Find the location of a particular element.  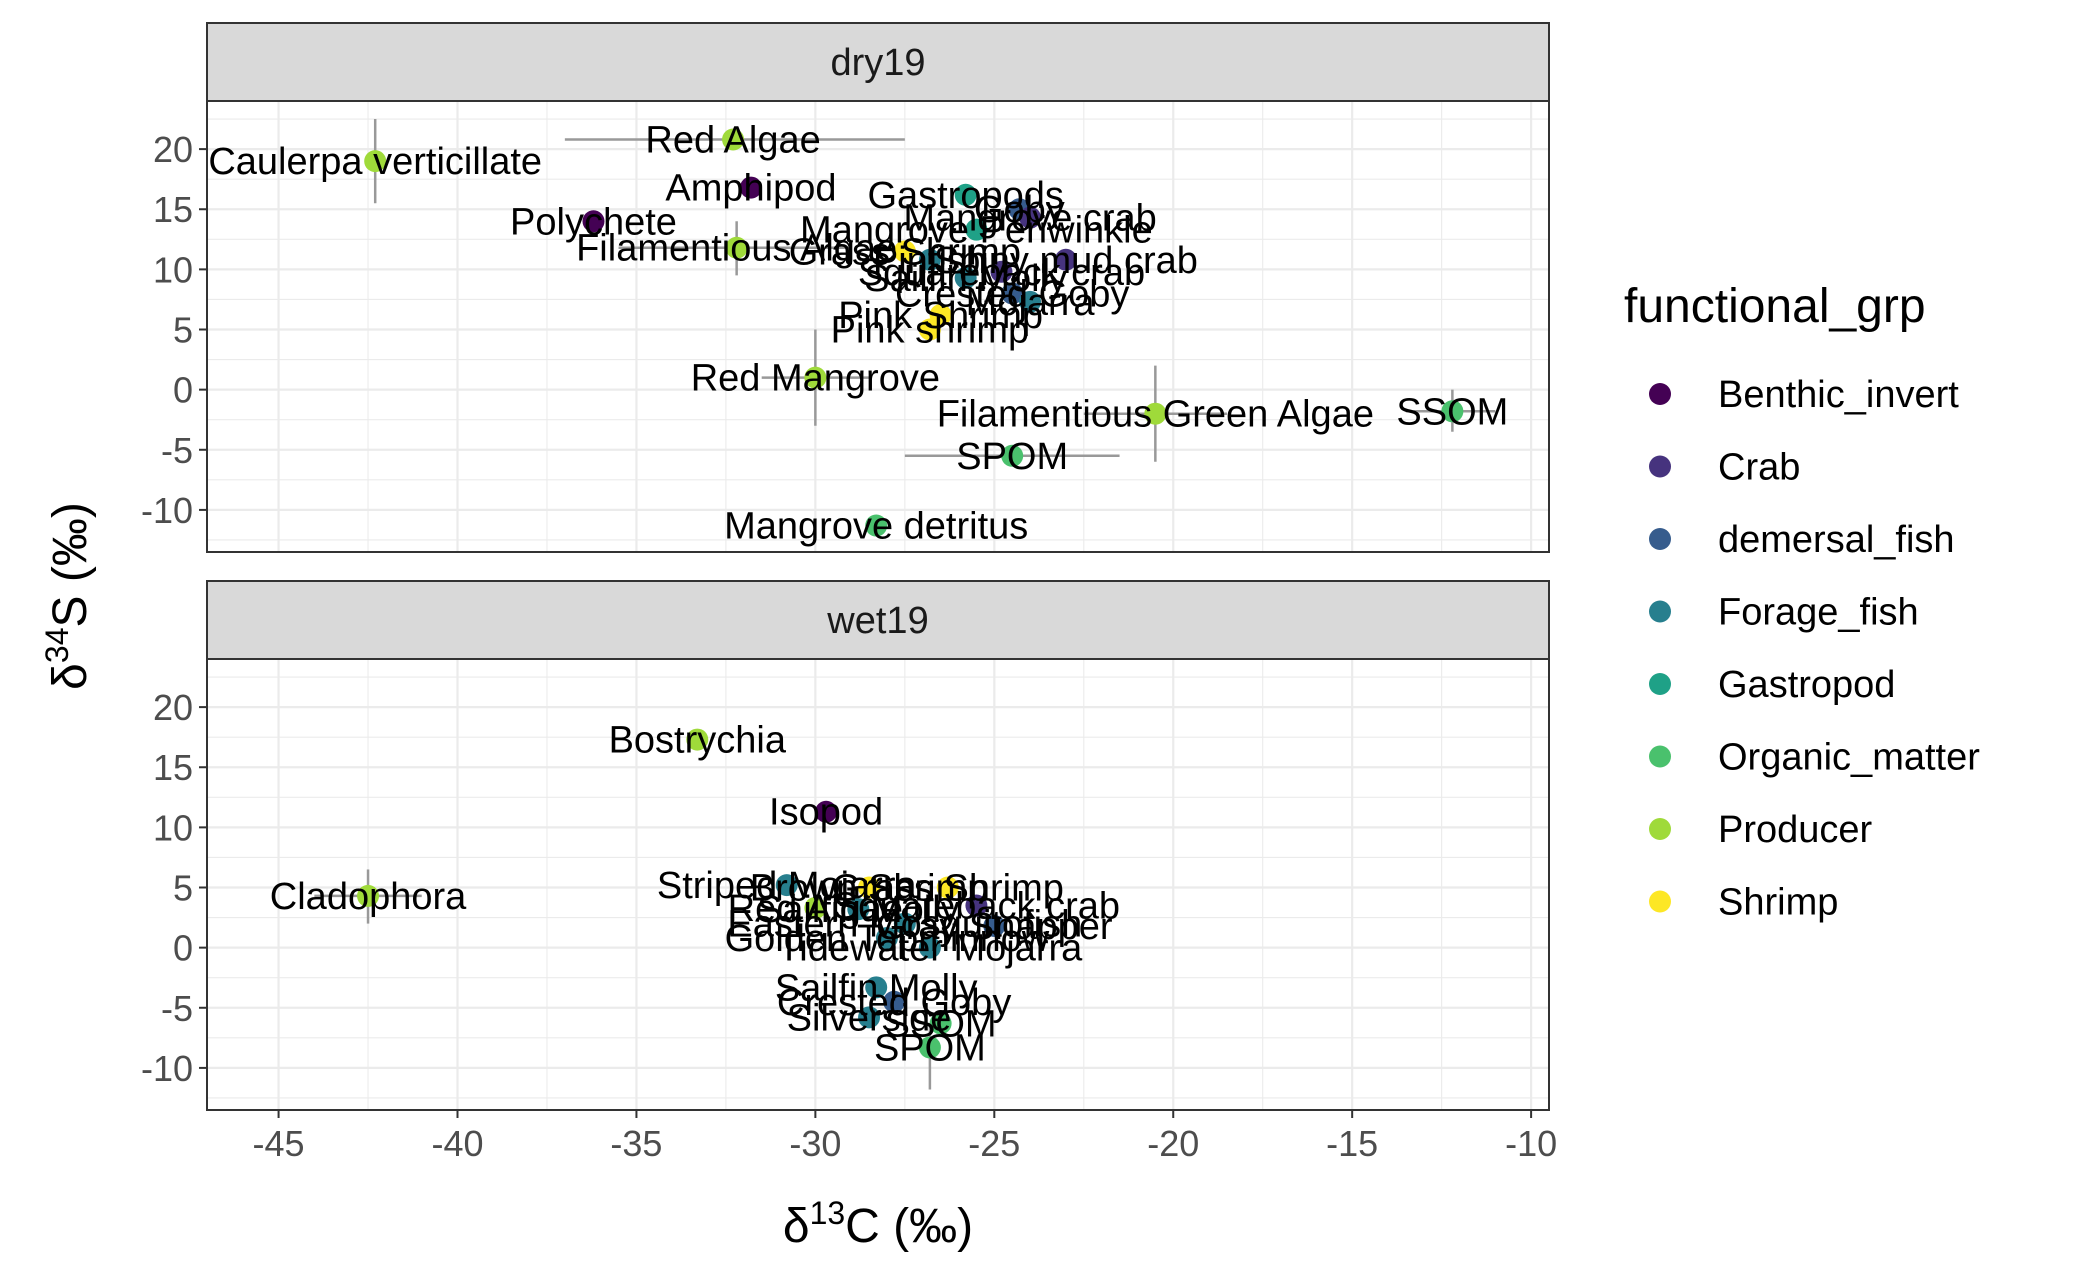

points-wet19 is located at coordinates (681, 893).